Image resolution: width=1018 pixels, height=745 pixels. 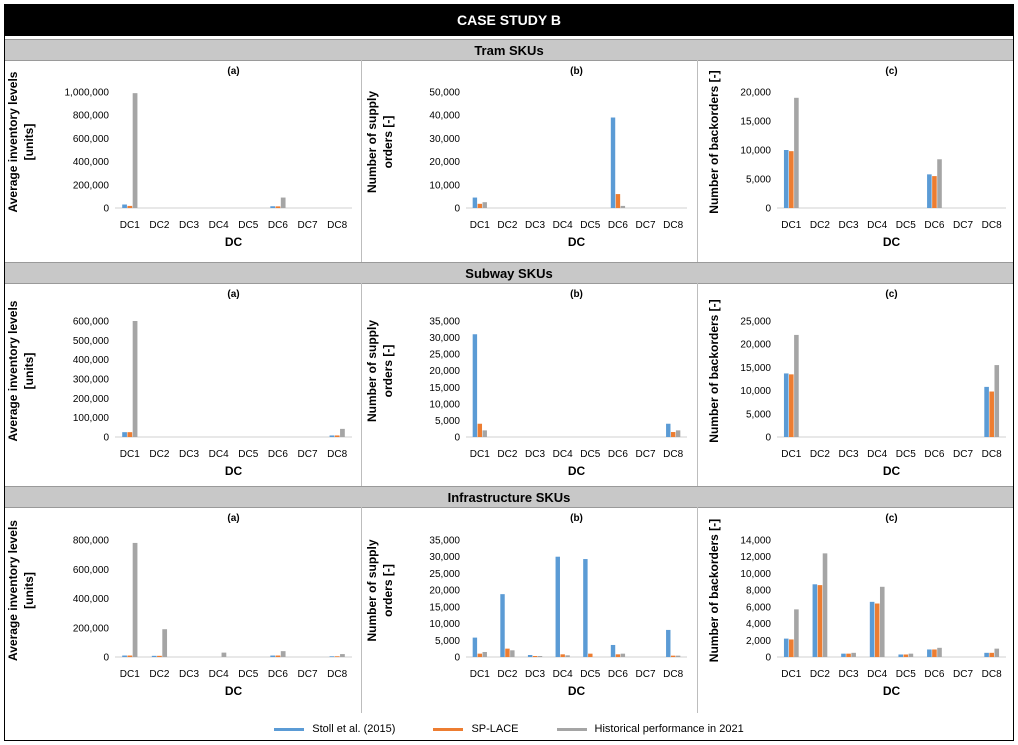 What do you see at coordinates (669, 729) in the screenshot?
I see `legend-label: Historical performance in 2021` at bounding box center [669, 729].